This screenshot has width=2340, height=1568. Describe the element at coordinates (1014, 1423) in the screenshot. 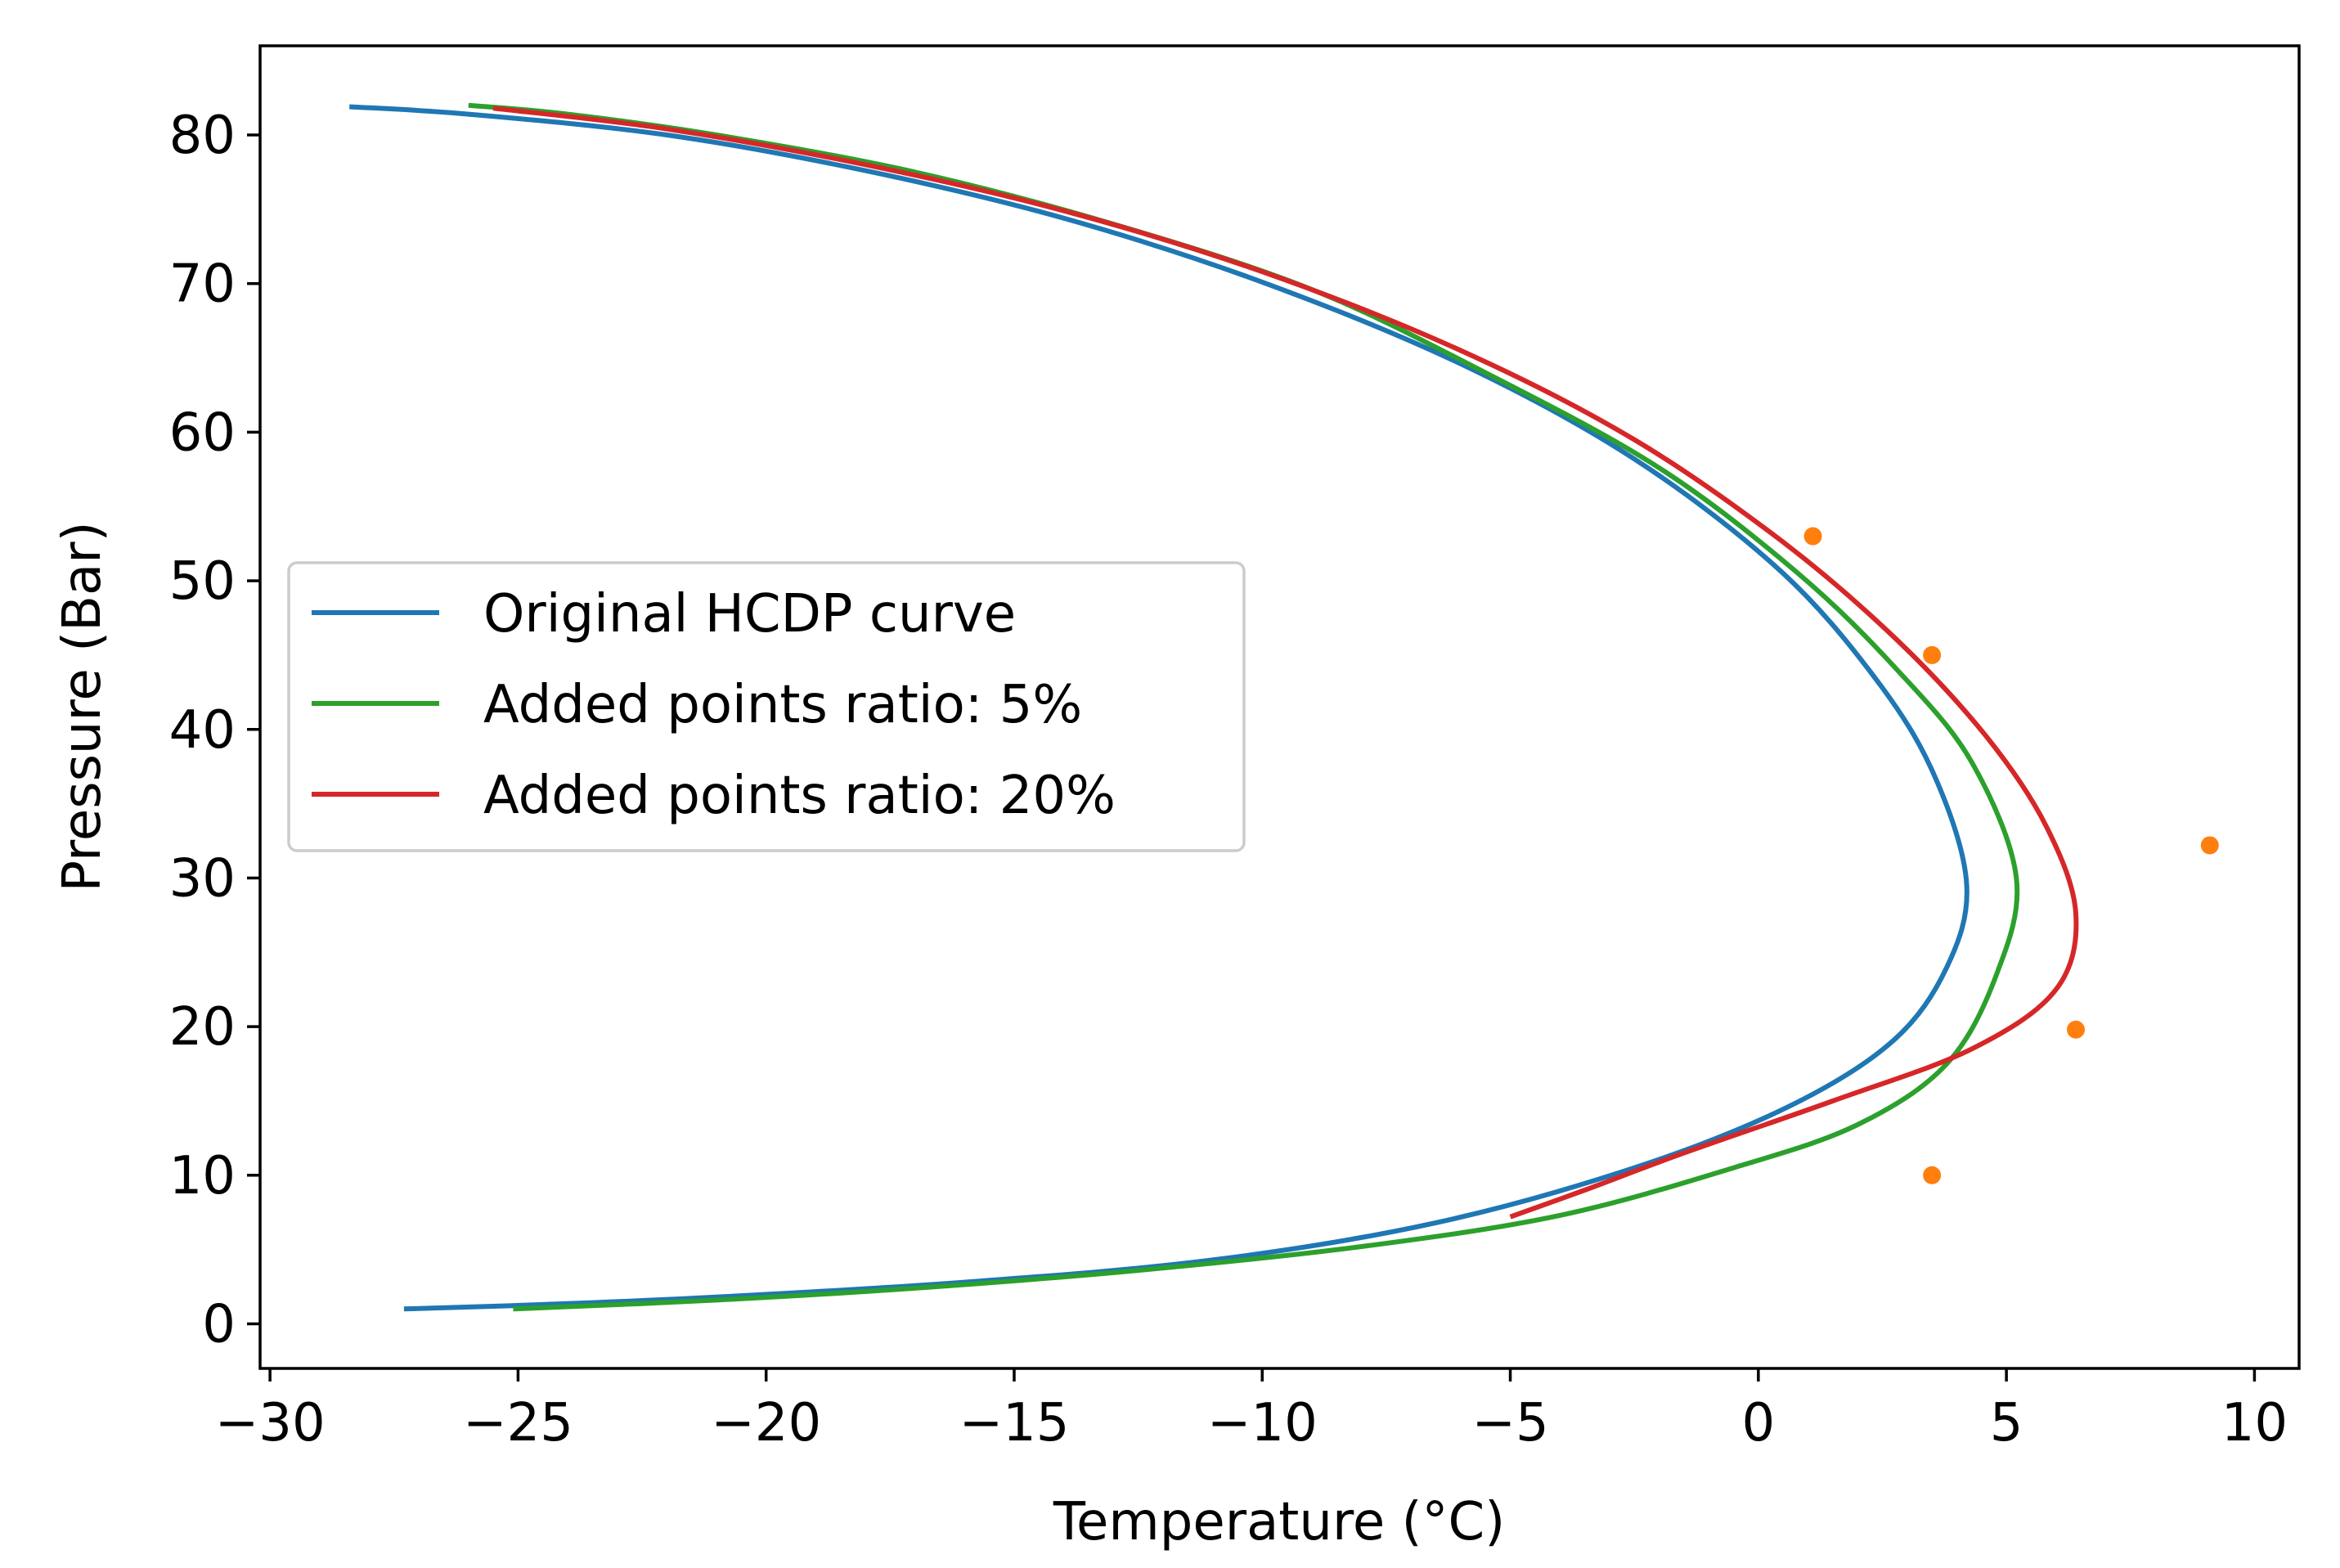

I see `x-tick-label: −15` at that location.